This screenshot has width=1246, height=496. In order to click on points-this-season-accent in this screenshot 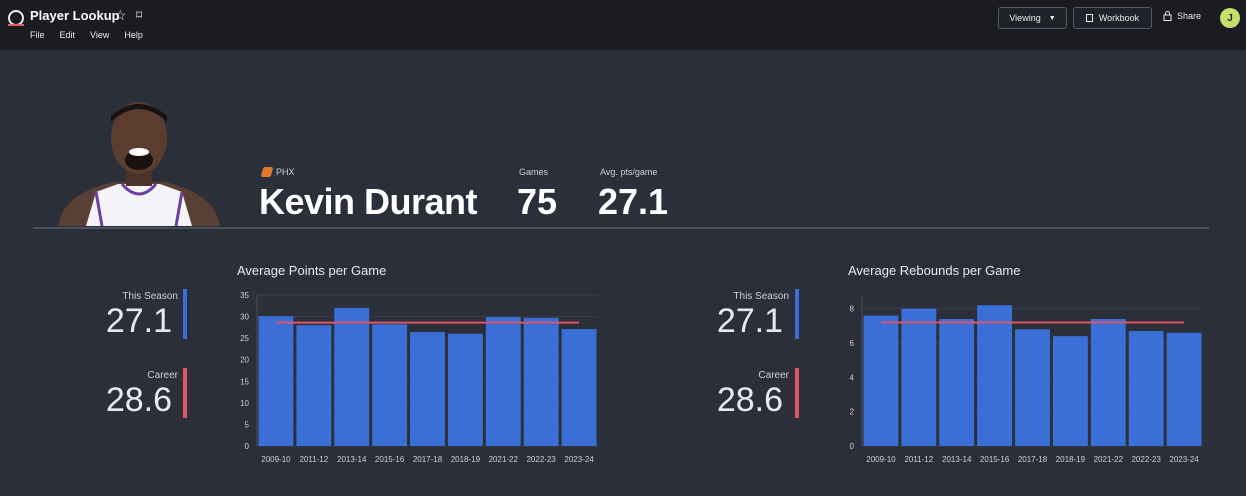, I will do `click(185, 314)`.